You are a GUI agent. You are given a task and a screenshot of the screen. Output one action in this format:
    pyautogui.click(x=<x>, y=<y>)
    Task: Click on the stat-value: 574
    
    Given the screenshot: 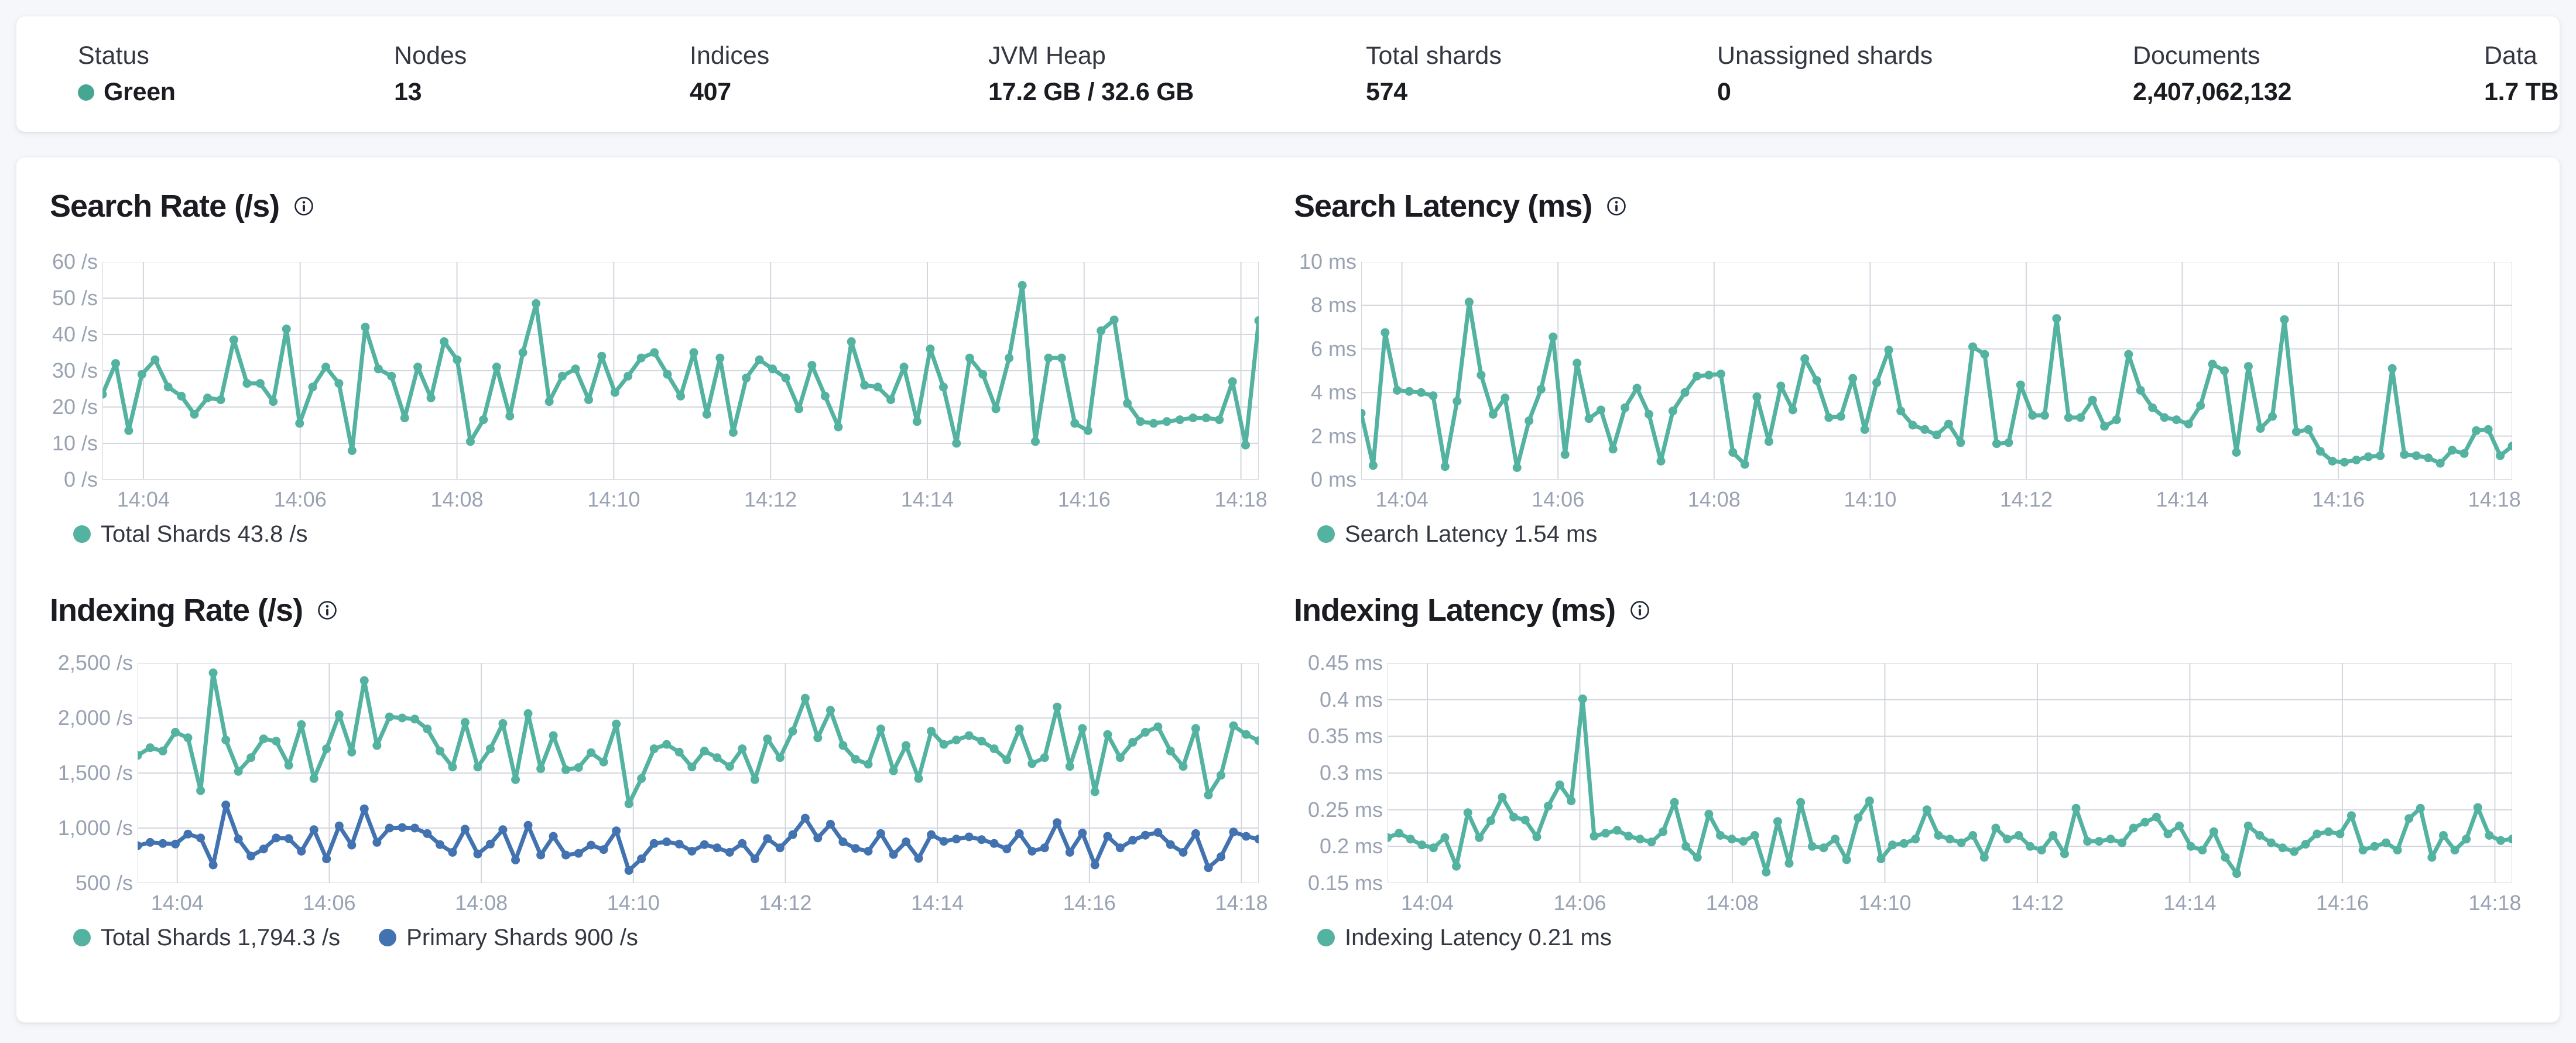 What is the action you would take?
    pyautogui.click(x=1386, y=92)
    